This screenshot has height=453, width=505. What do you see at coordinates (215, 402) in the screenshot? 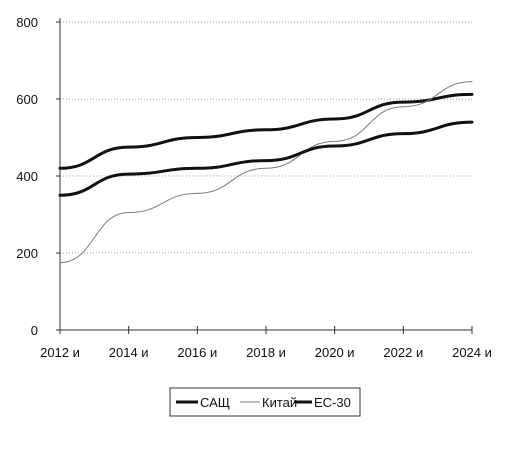
I see `legend-label-0: САЩ` at bounding box center [215, 402].